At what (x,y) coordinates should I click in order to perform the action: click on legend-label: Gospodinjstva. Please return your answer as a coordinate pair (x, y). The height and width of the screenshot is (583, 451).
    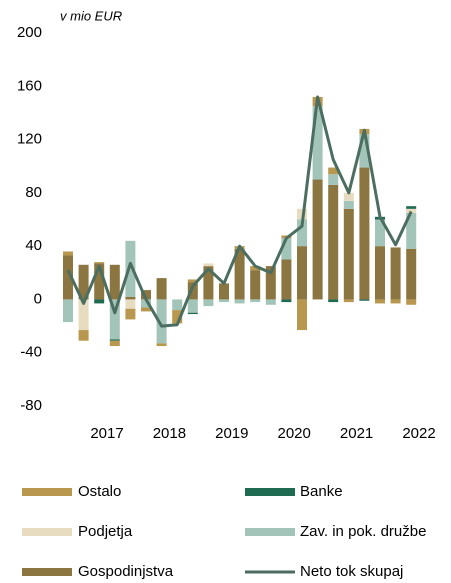
    Looking at the image, I should click on (126, 571).